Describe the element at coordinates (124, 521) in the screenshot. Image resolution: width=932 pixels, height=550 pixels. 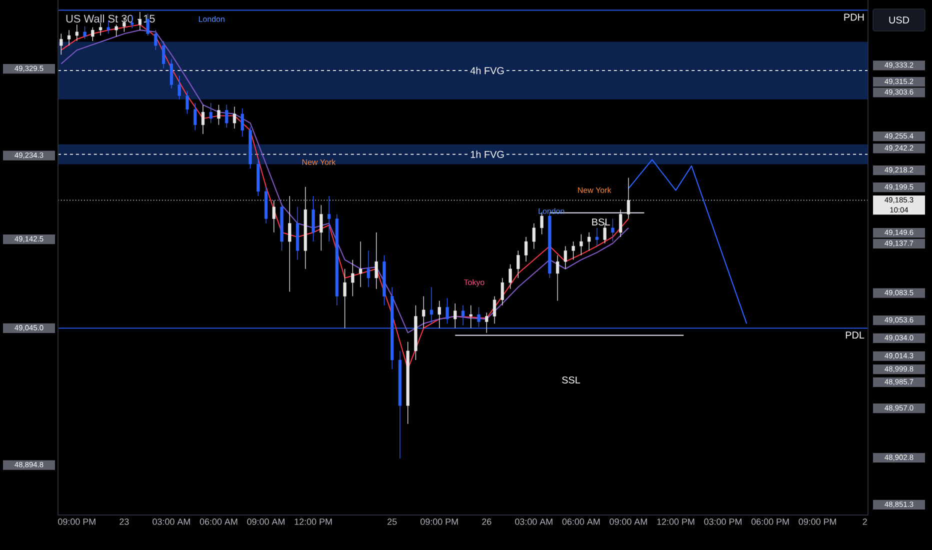
I see `x-tick-label: 23` at that location.